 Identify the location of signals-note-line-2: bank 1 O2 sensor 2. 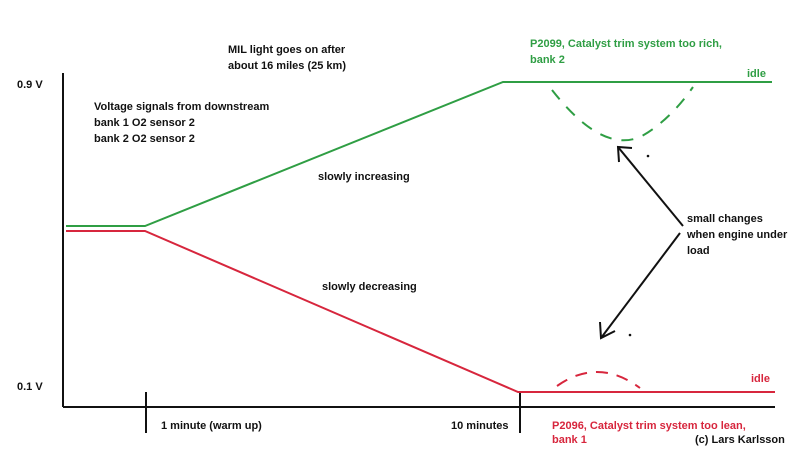
(144, 123).